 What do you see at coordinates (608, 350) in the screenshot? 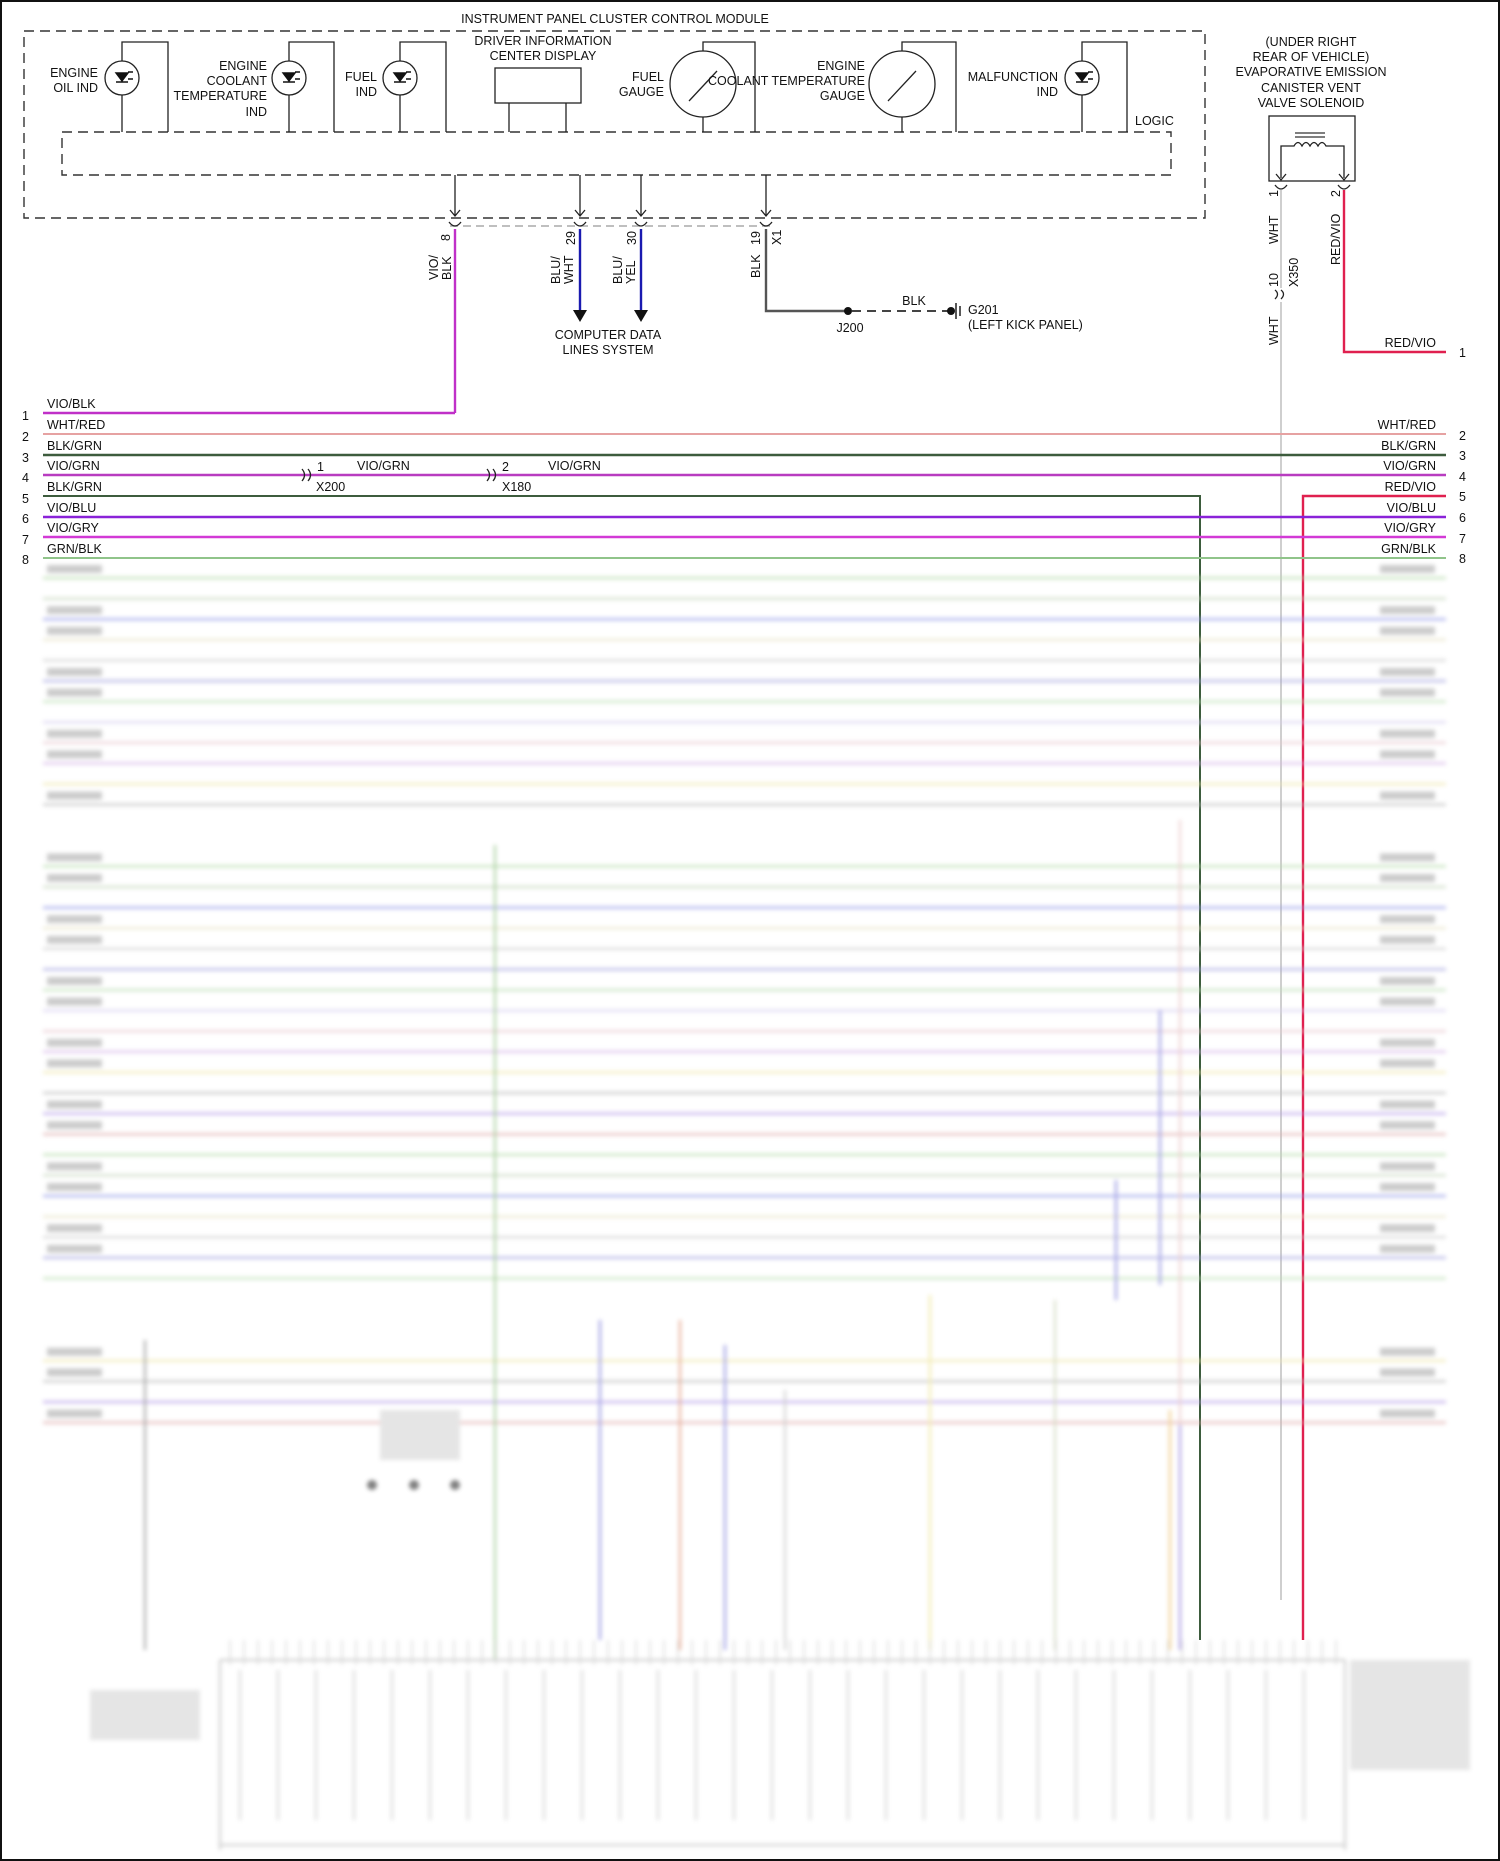
I see `computer-data-lines-label: LINES SYSTEM` at bounding box center [608, 350].